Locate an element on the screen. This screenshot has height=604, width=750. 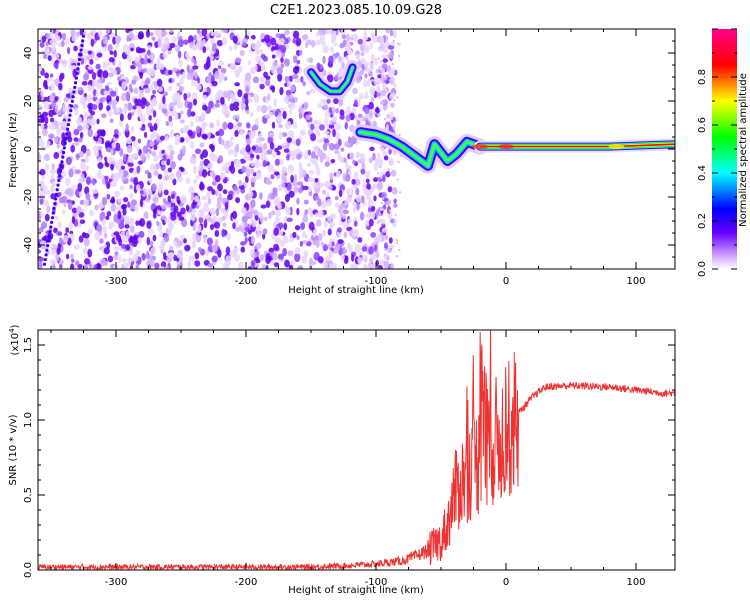
colorbar-tick-label: 0.0 is located at coordinates (702, 269).